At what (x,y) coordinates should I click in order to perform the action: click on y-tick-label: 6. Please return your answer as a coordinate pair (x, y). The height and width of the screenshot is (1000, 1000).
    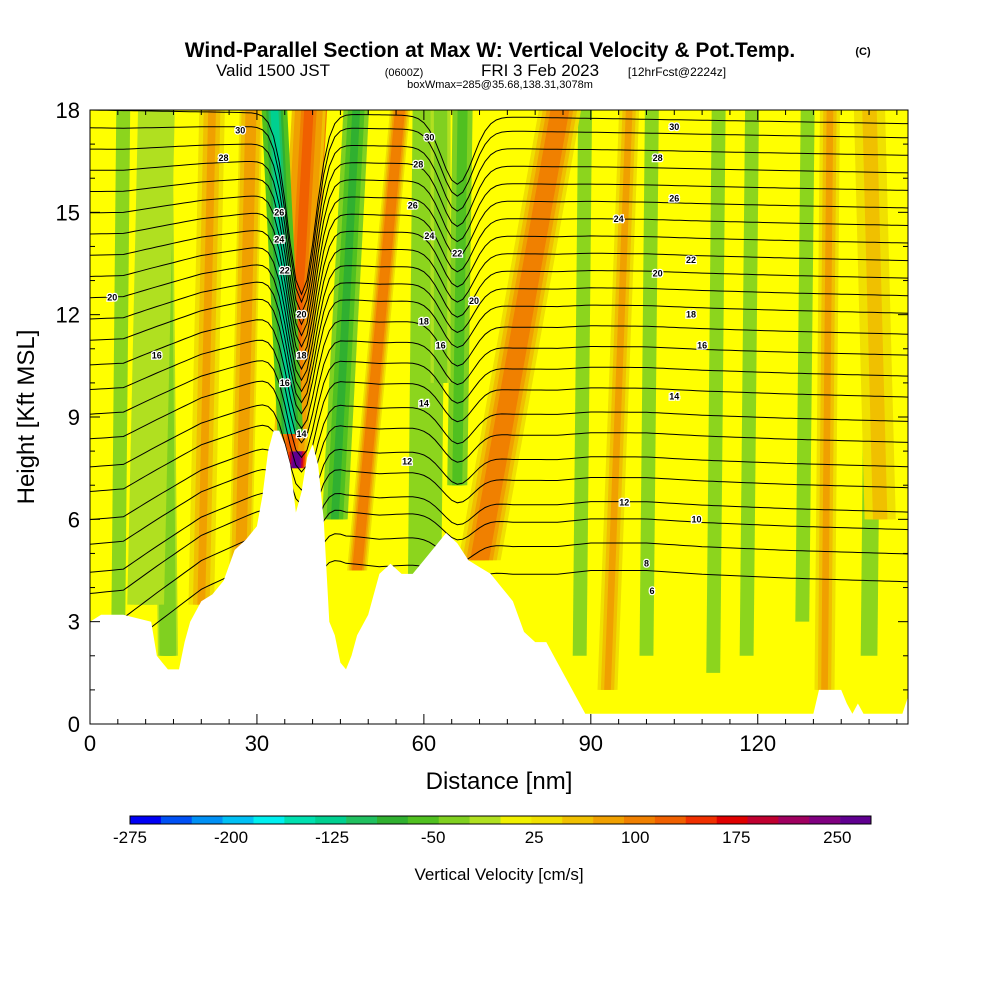
    Looking at the image, I should click on (74, 519).